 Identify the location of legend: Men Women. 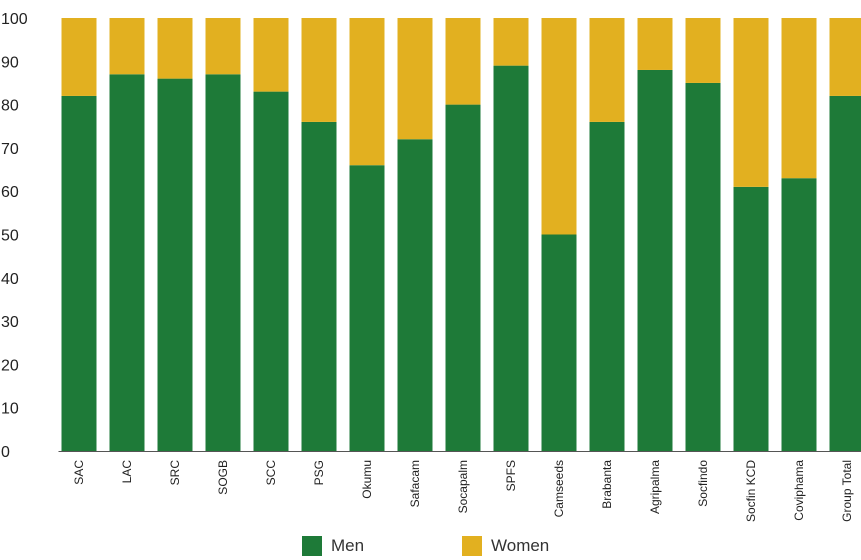
(430, 546).